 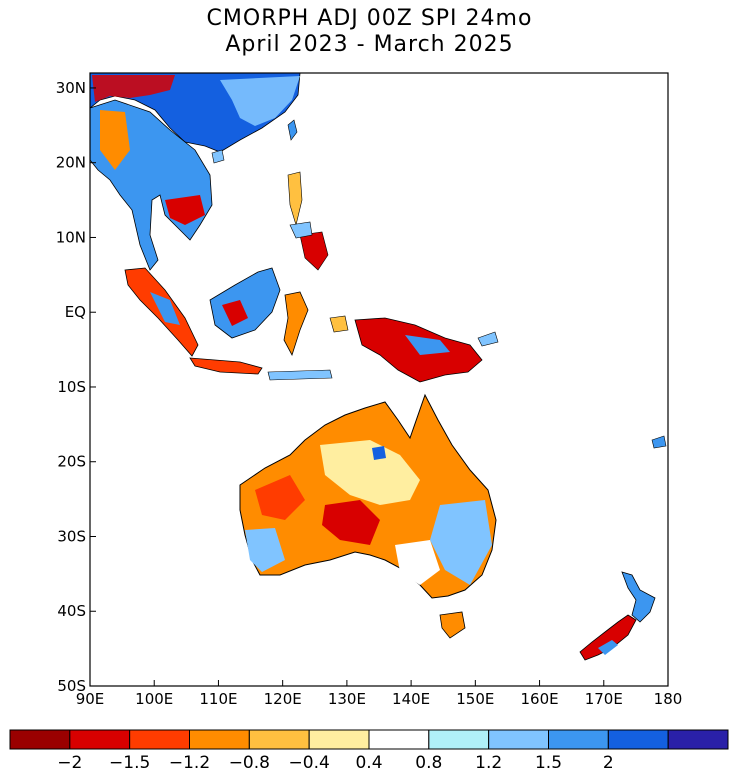 What do you see at coordinates (452, 625) in the screenshot?
I see `region-tasmania` at bounding box center [452, 625].